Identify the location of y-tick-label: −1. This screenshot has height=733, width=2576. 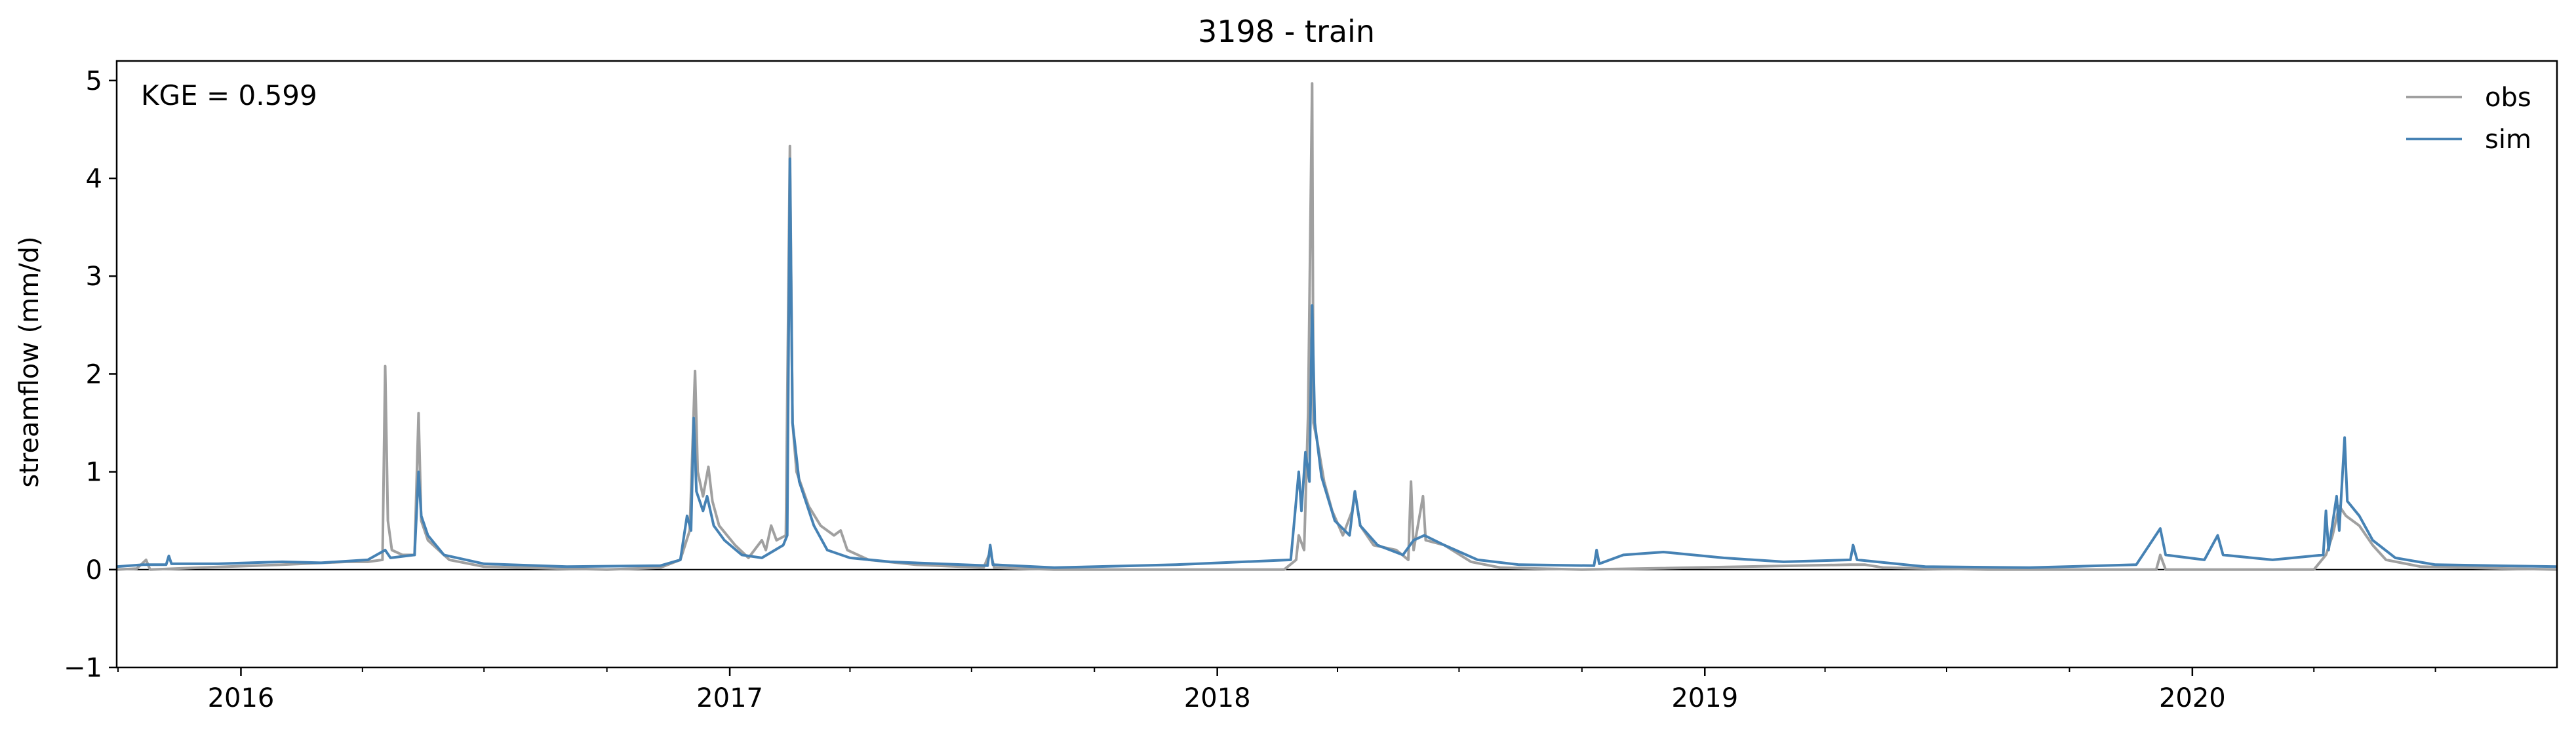
(83, 668).